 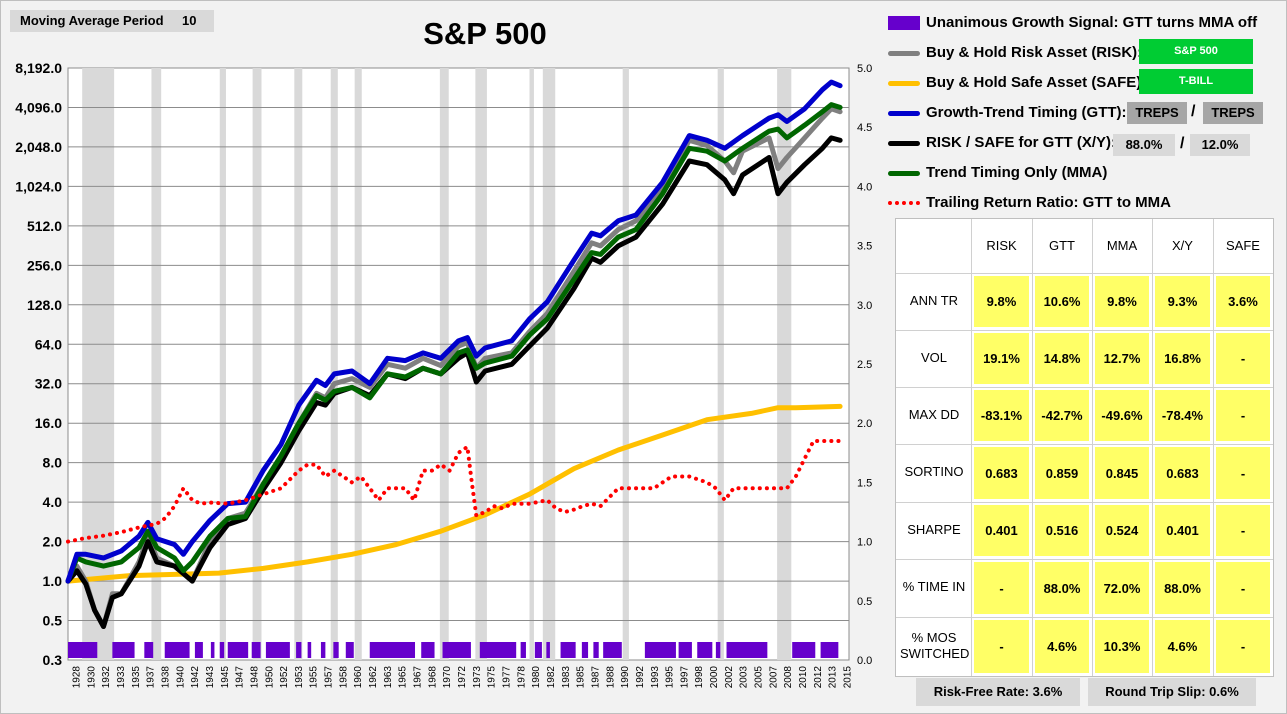 I want to click on x-tick-label: 1983, so click(x=566, y=677).